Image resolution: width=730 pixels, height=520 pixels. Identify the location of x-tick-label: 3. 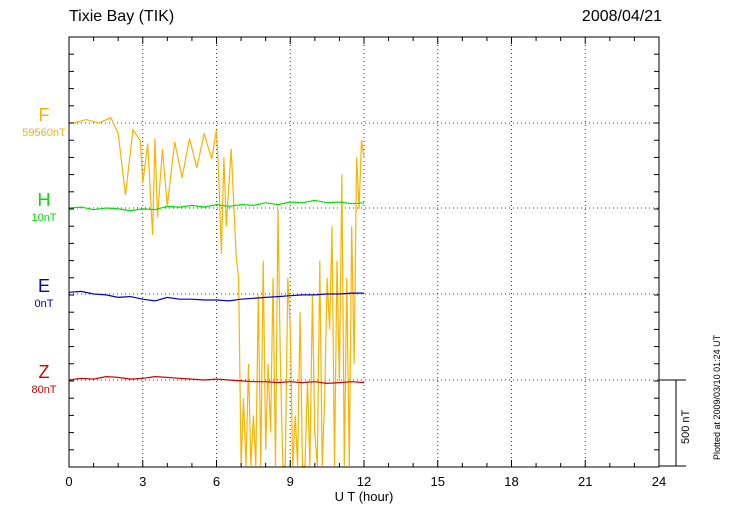
(142, 481).